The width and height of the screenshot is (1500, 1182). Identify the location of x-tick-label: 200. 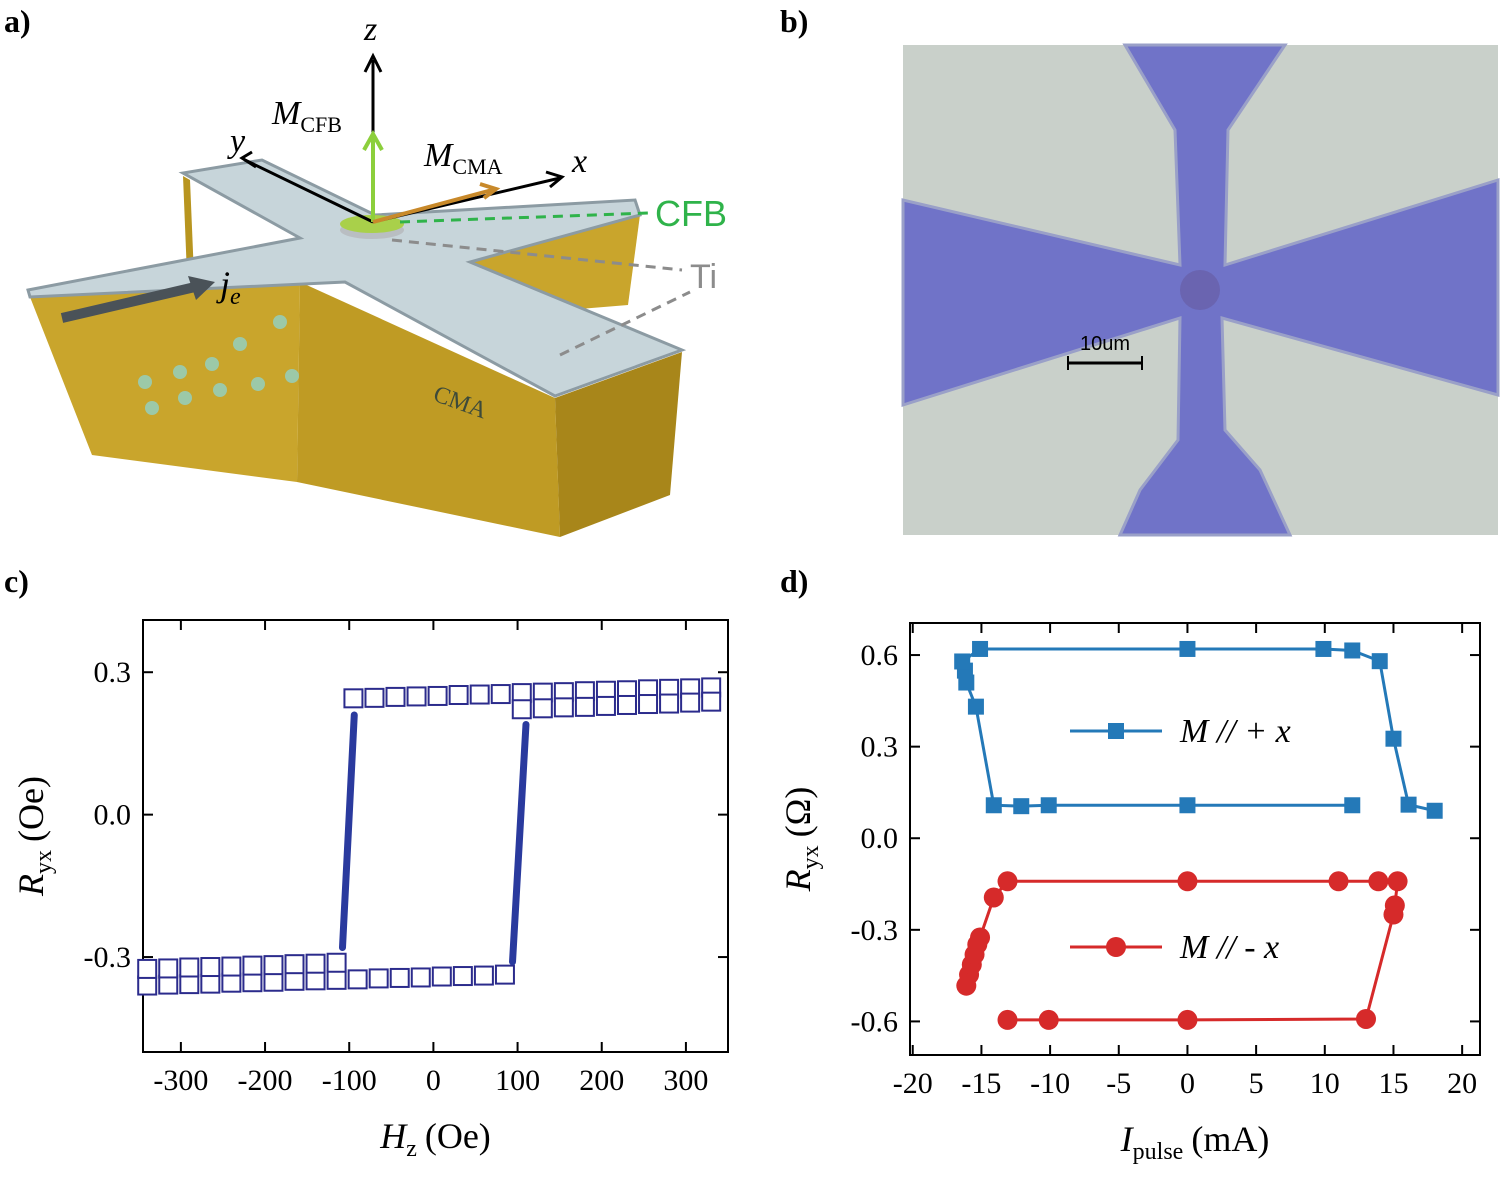
(601, 1080).